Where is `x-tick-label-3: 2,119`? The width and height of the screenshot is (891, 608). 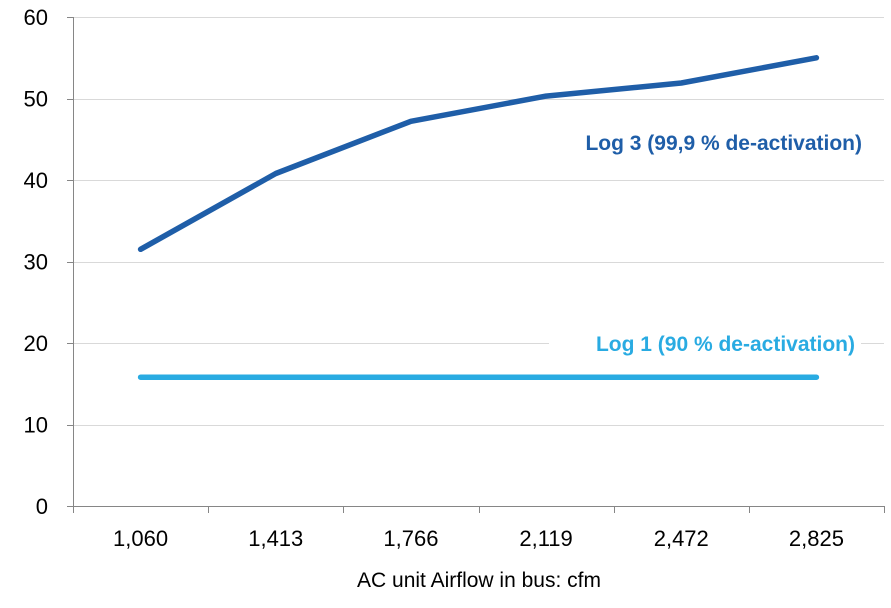
x-tick-label-3: 2,119 is located at coordinates (545, 538).